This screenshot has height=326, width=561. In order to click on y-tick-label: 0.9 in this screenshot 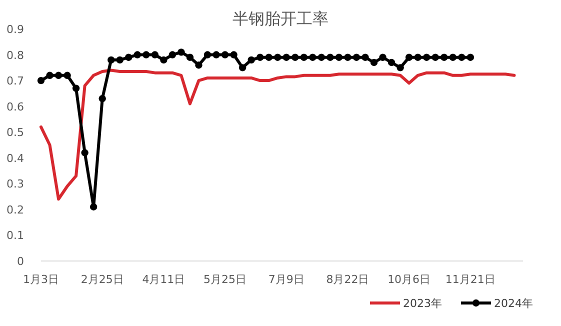, I will do `click(15, 29)`.